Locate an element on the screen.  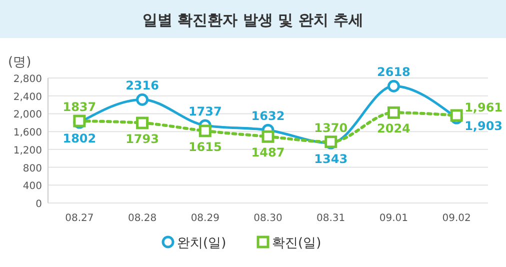
x-tick-label: 08.29 is located at coordinates (205, 218).